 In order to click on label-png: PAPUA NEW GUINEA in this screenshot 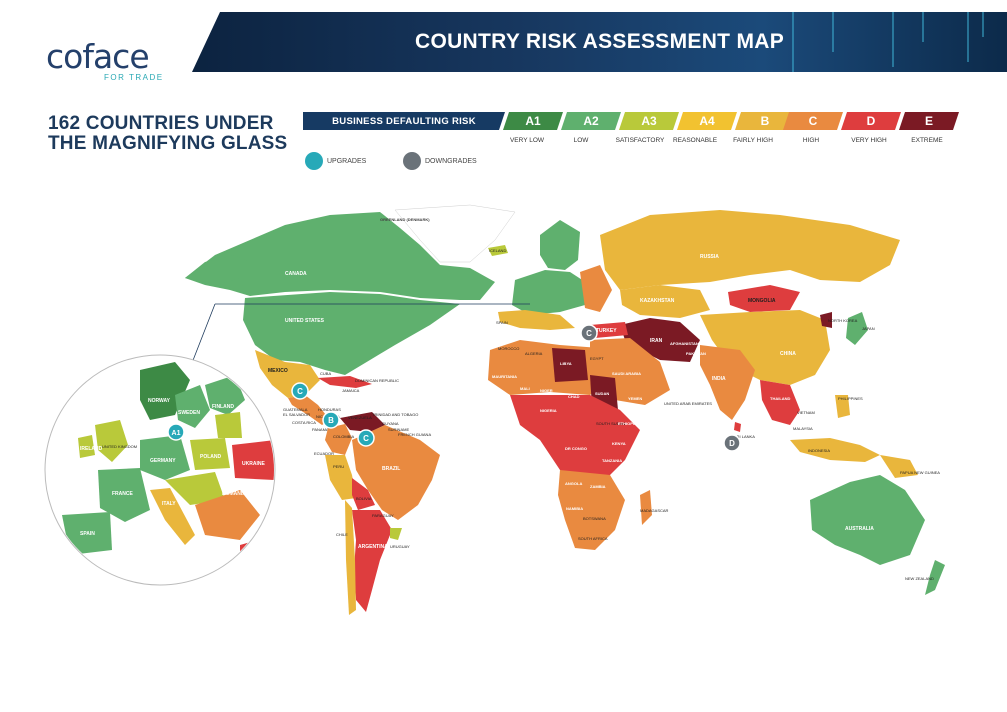, I will do `click(920, 472)`.